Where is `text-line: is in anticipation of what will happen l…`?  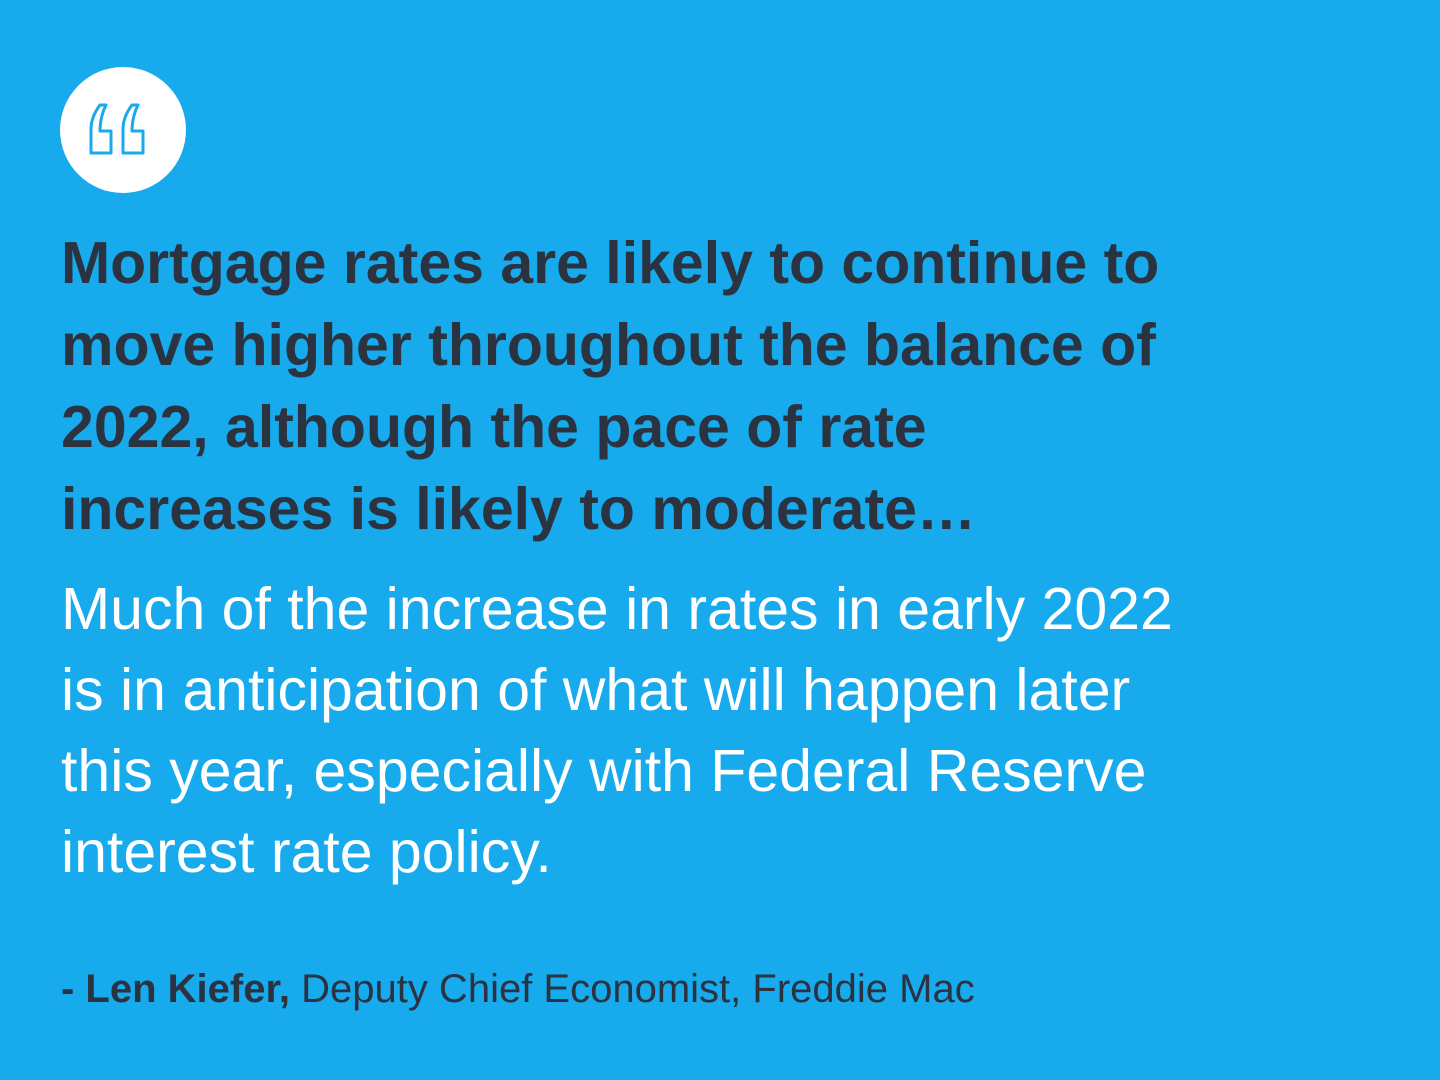
text-line: is in anticipation of what will happen l… is located at coordinates (596, 690).